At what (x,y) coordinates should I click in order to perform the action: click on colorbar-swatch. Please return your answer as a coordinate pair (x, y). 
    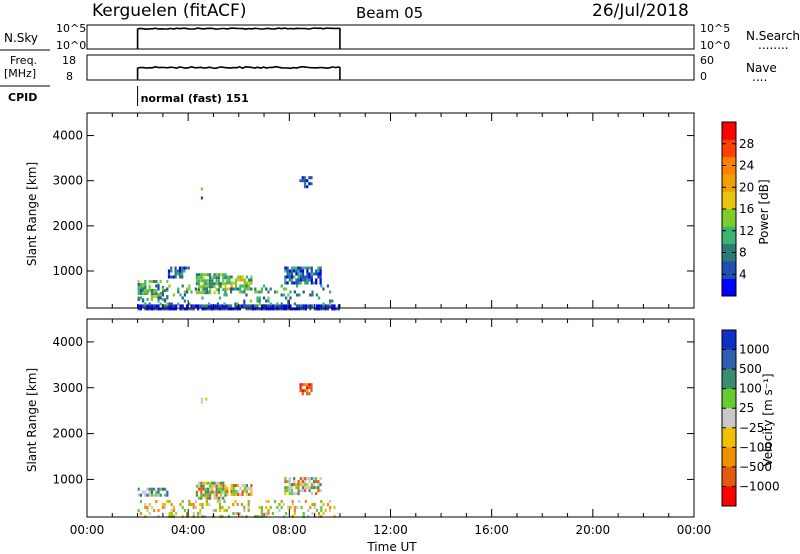
    Looking at the image, I should click on (729, 235).